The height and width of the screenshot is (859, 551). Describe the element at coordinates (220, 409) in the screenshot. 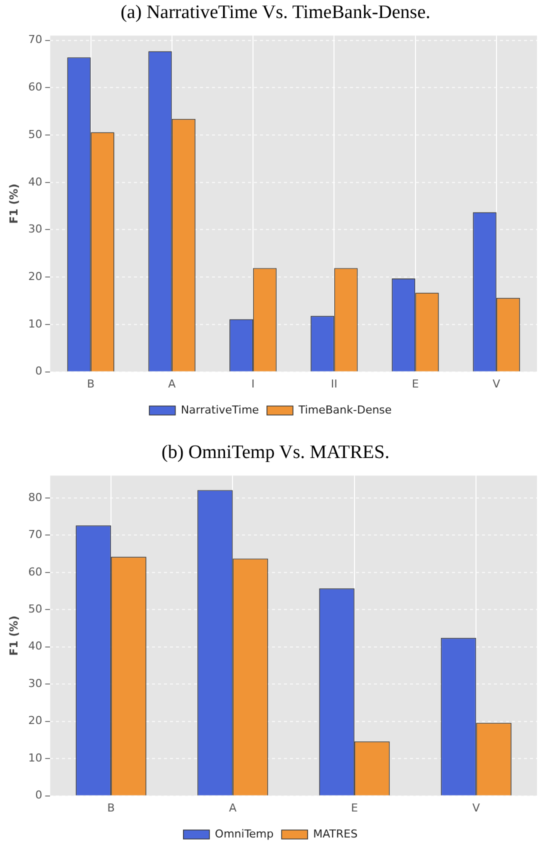

I see `legend-label: NarrativeTime` at that location.